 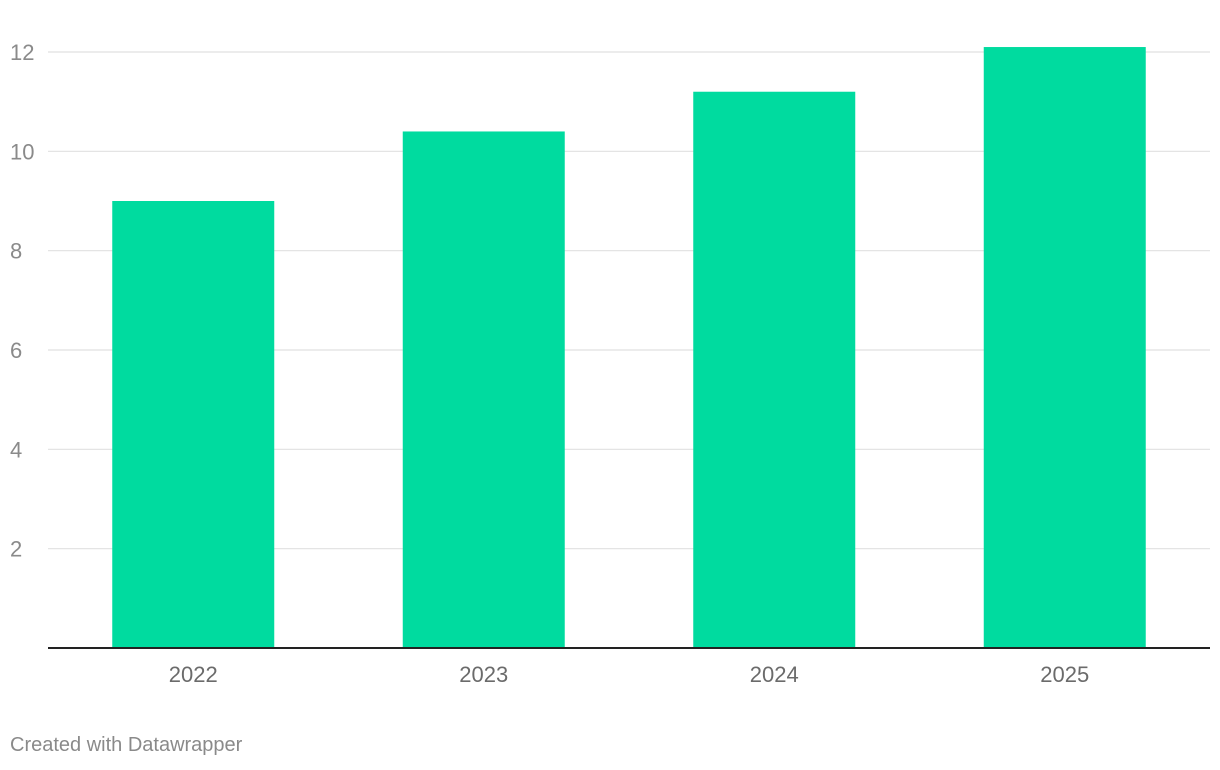 What do you see at coordinates (193, 674) in the screenshot?
I see `x-tick-label: 2022` at bounding box center [193, 674].